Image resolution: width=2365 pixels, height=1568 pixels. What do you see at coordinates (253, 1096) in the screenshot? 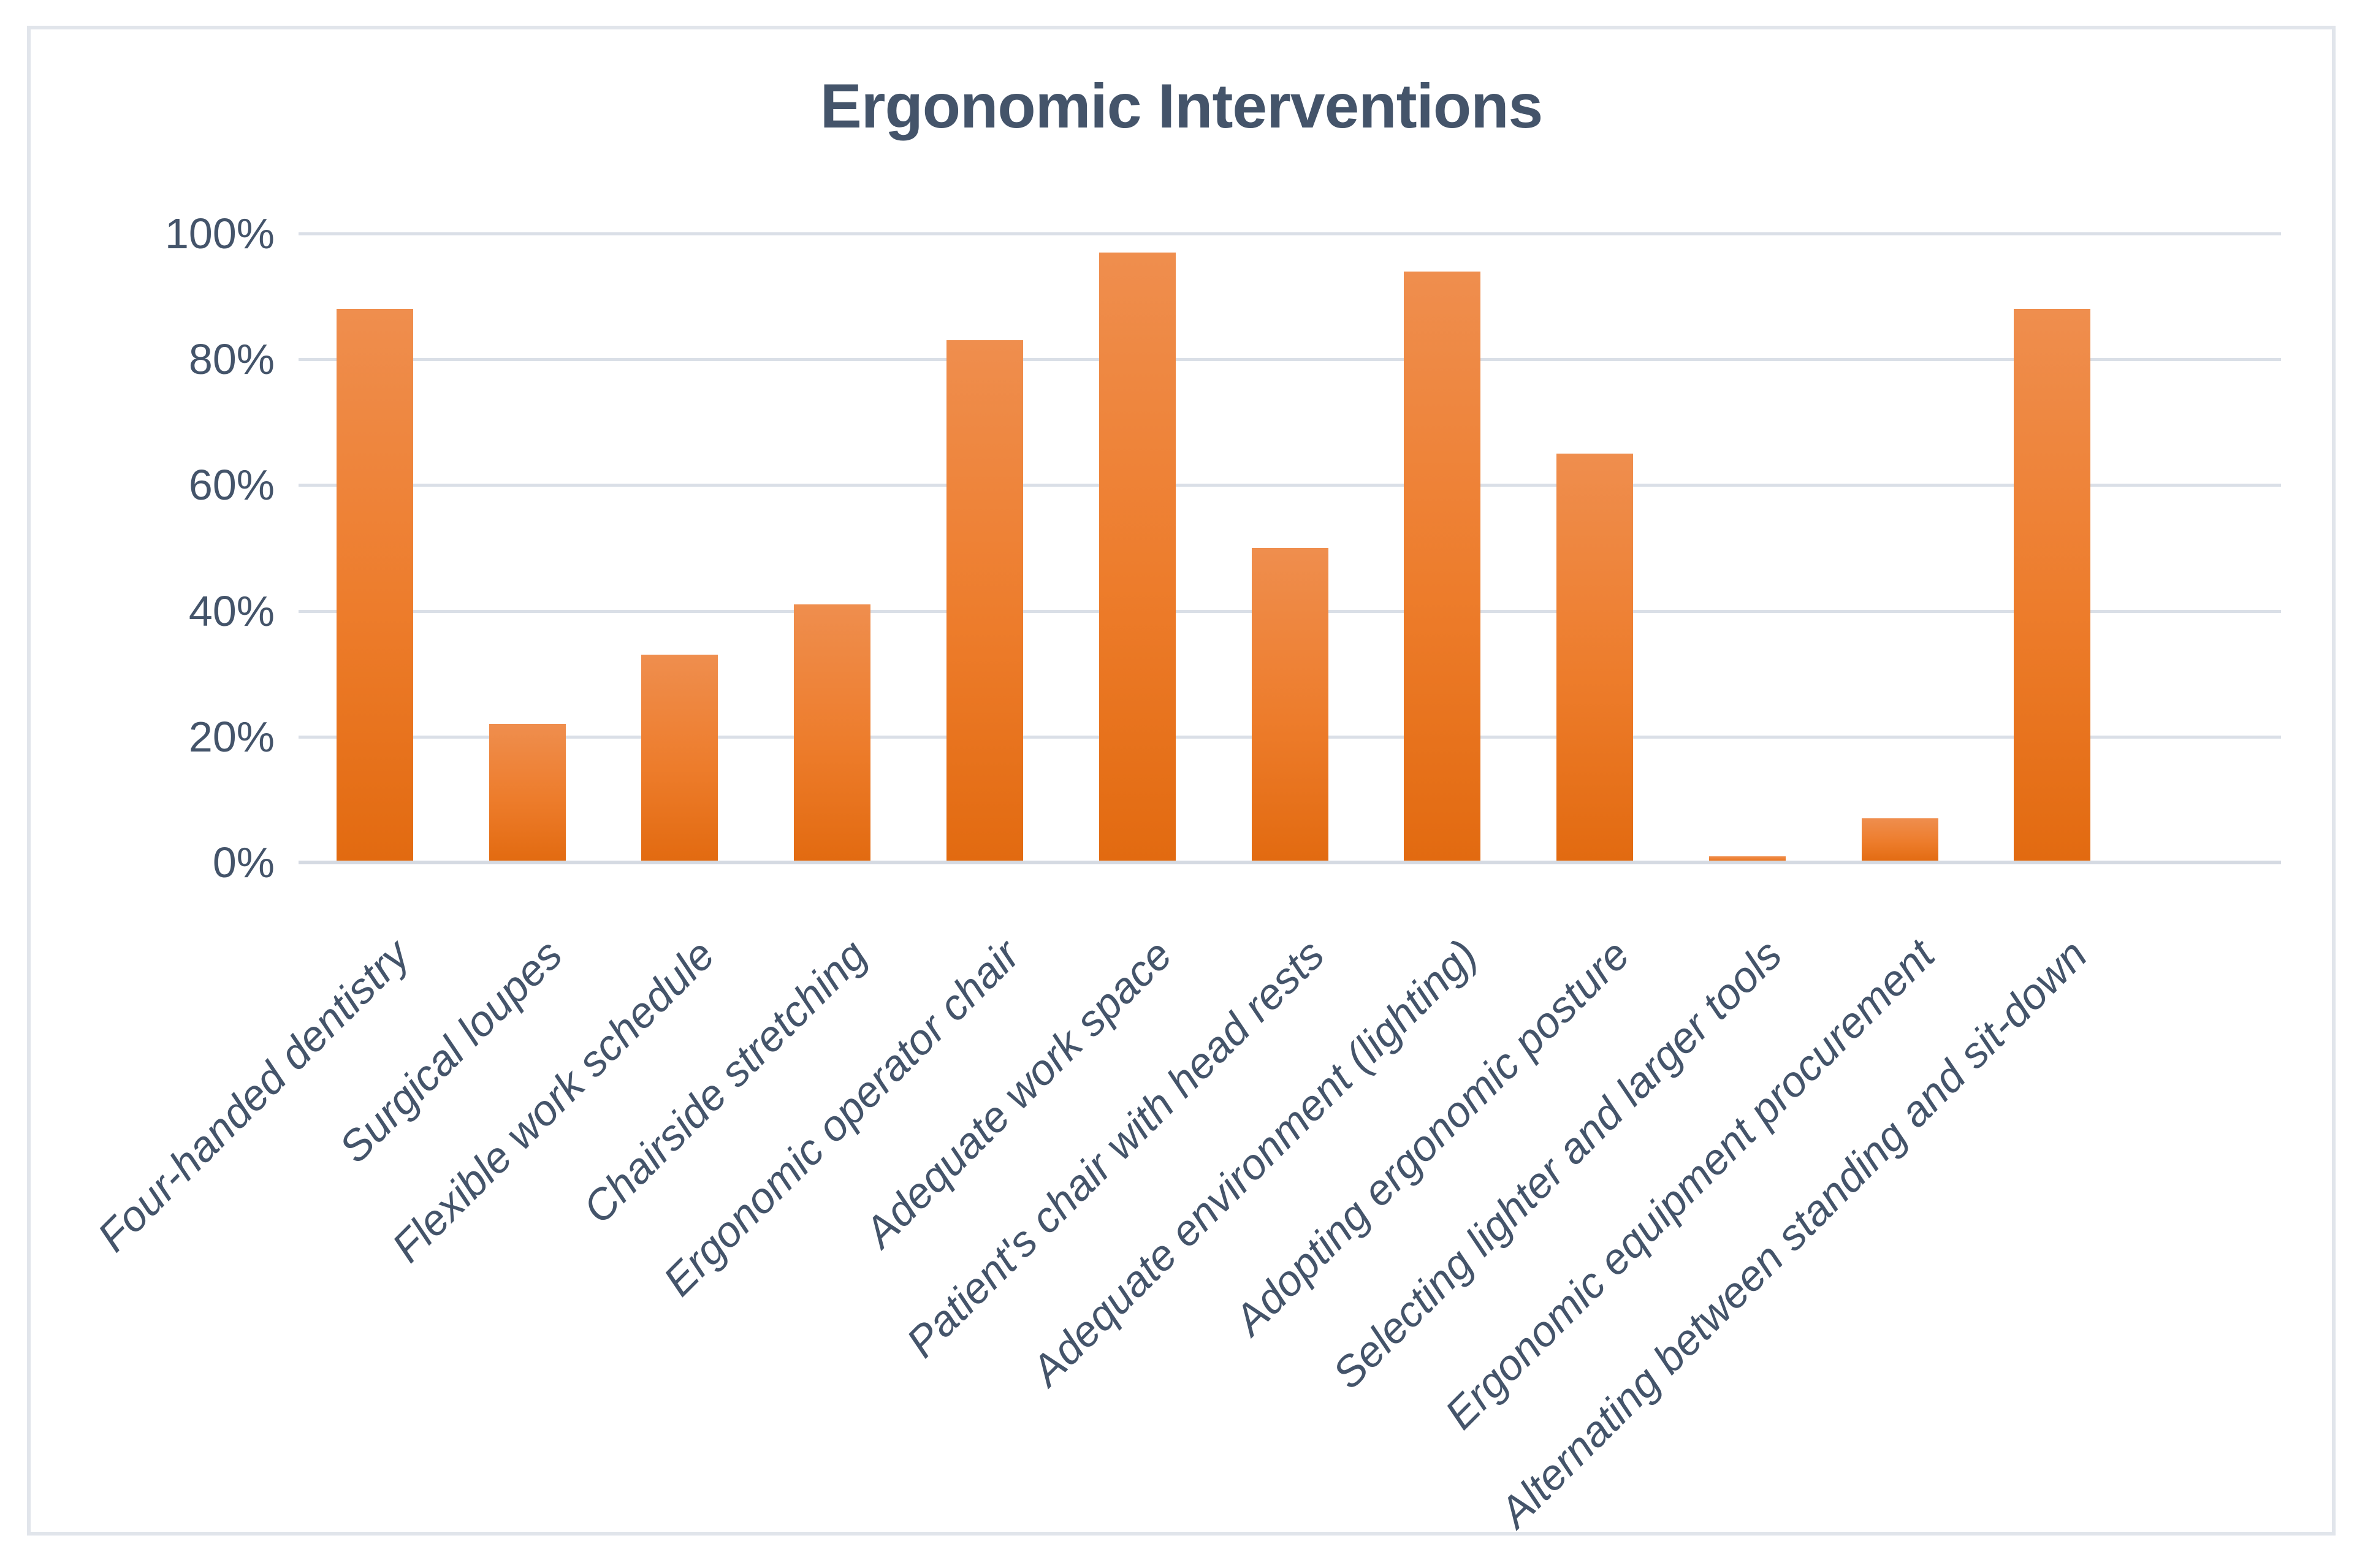
I see `x-axis-label: Four-handed dentistry` at bounding box center [253, 1096].